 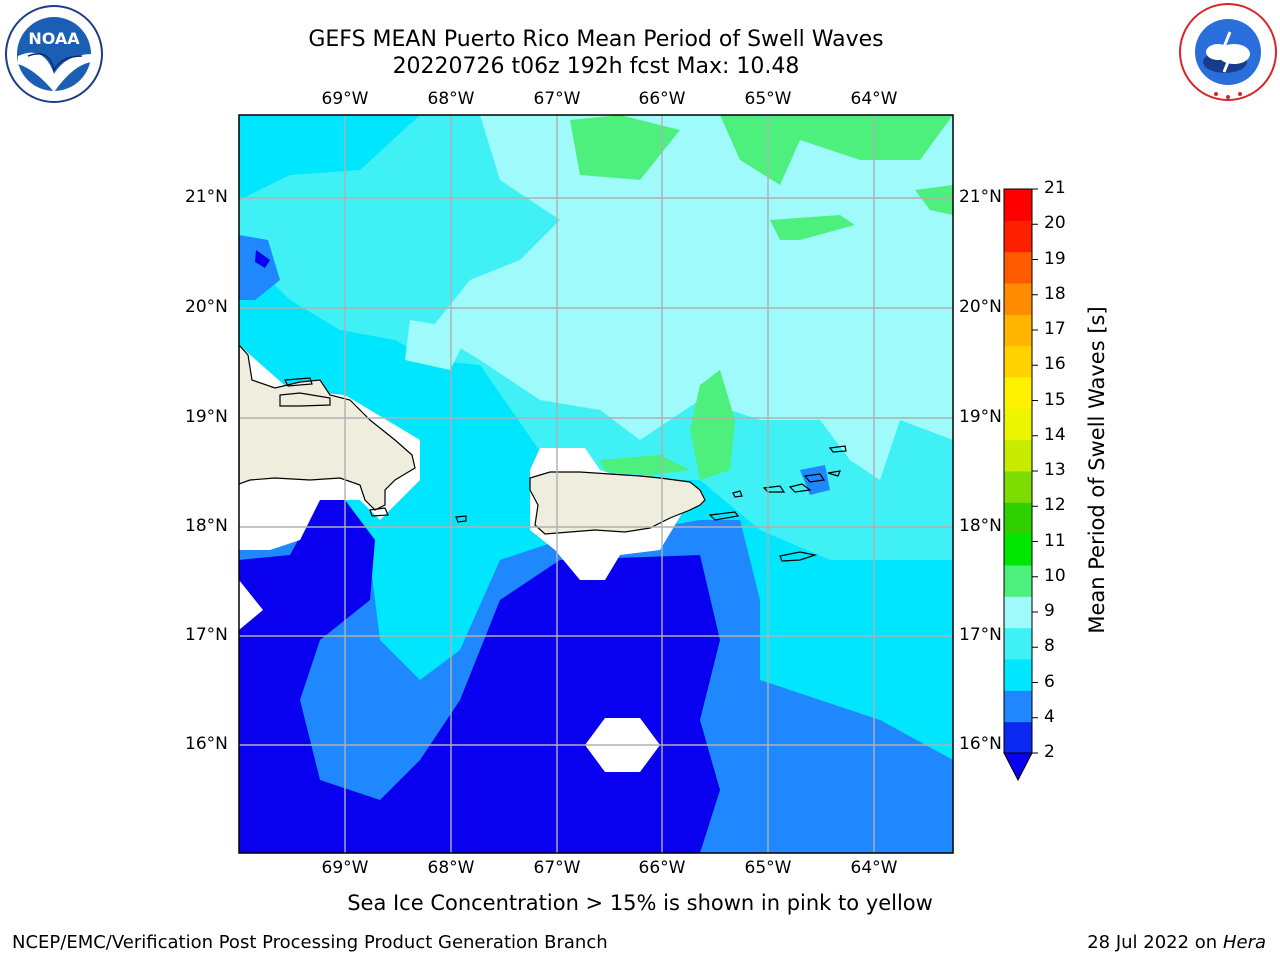 I want to click on lat-label-right-20n: 20°N, so click(x=980, y=307).